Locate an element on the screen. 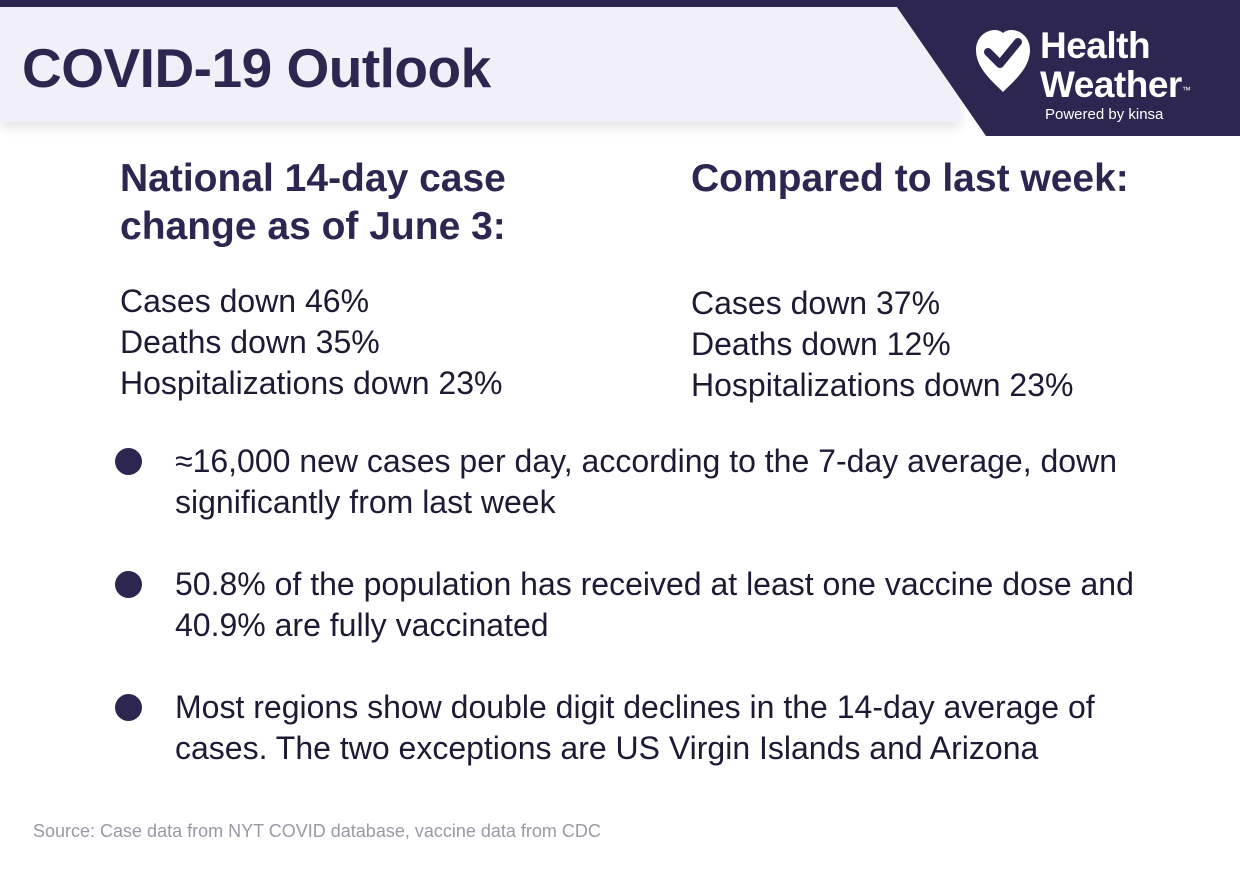  comparison-stat-hospitalizations: Hospitalizations down 23% is located at coordinates (882, 385).